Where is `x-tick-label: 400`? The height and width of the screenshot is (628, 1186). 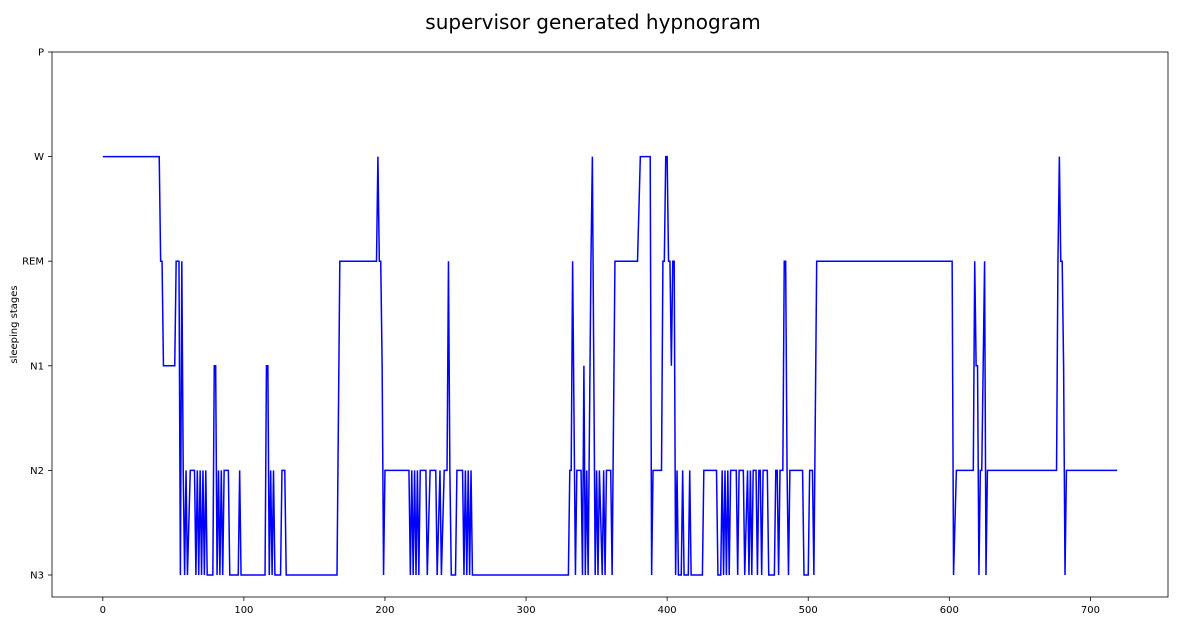
x-tick-label: 400 is located at coordinates (667, 610).